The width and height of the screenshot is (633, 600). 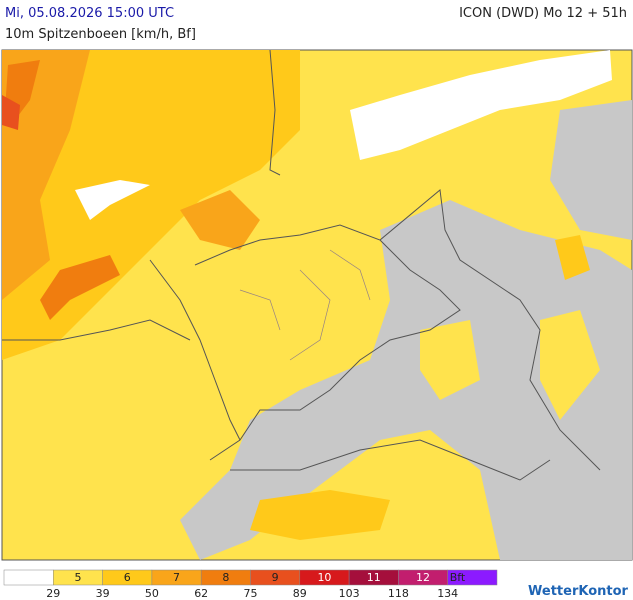 I want to click on bft-label: Bft, so click(x=458, y=577).